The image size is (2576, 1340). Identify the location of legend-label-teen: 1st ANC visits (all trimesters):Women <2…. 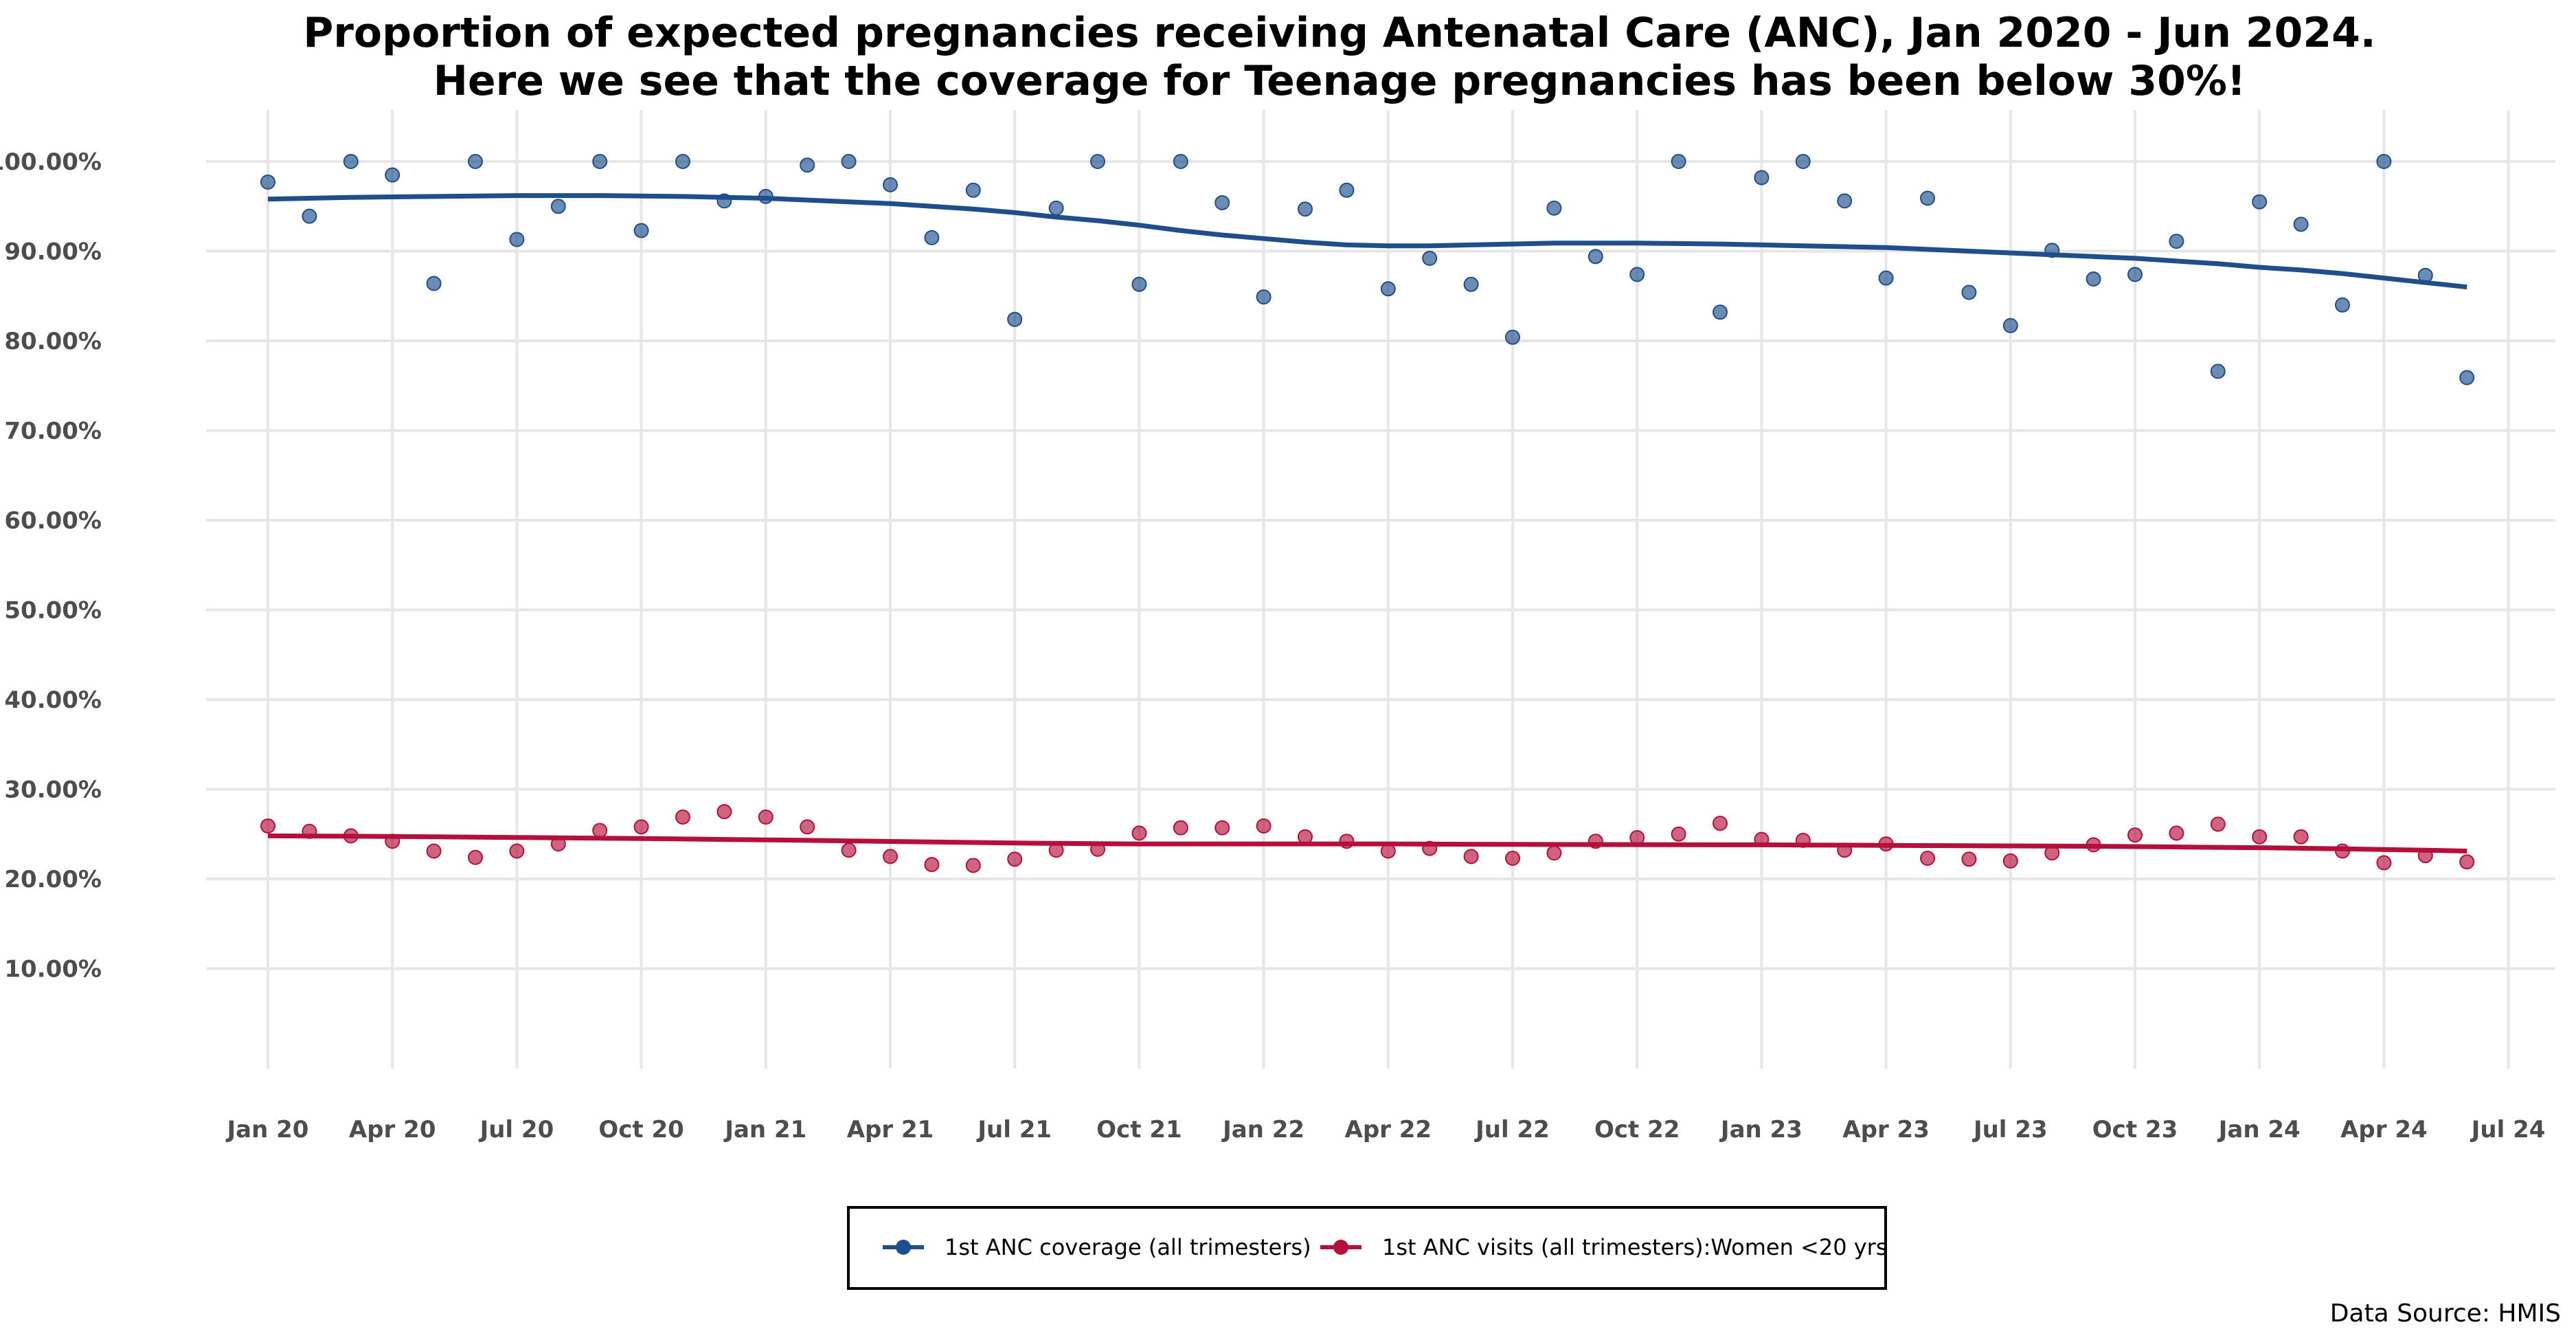
(1635, 1247).